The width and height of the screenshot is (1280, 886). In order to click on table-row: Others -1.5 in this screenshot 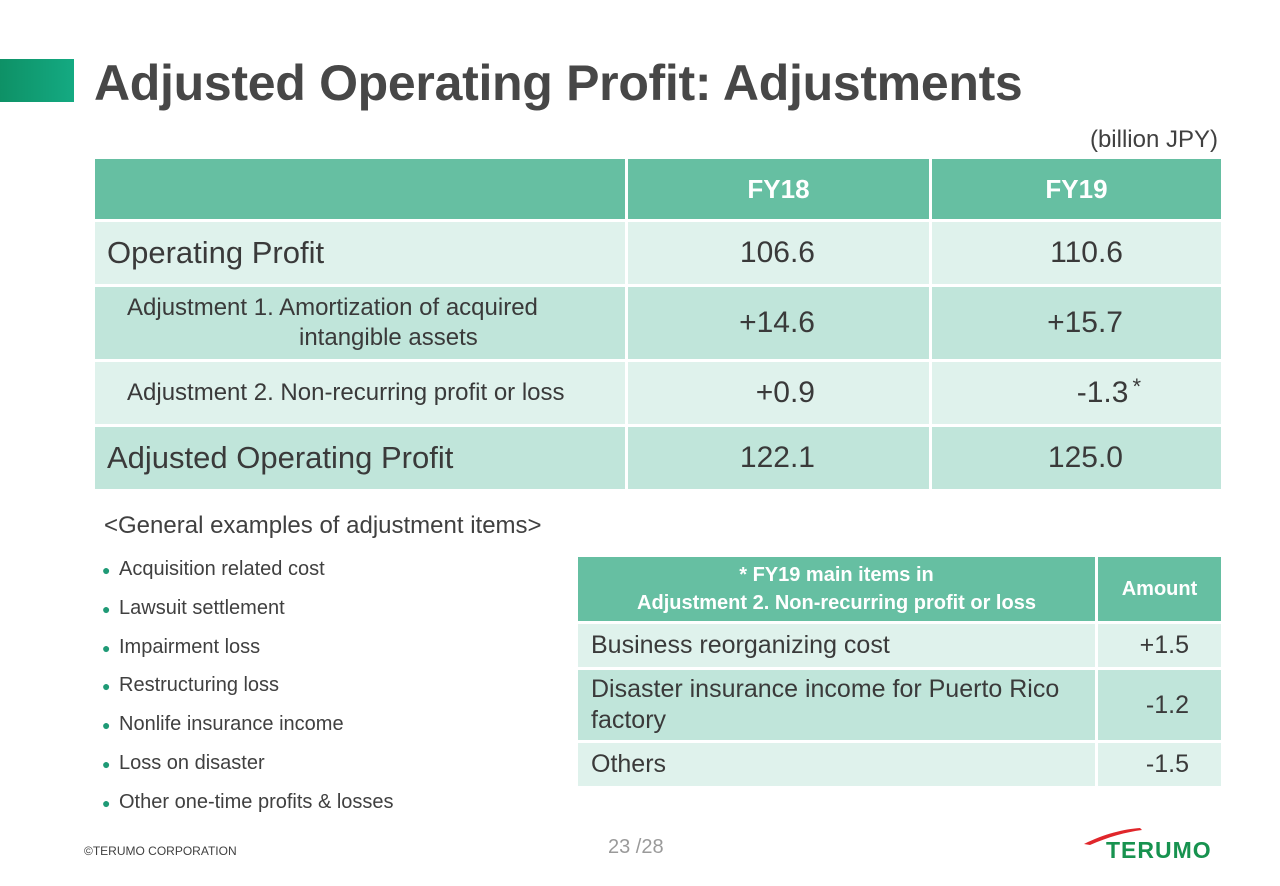, I will do `click(899, 764)`.